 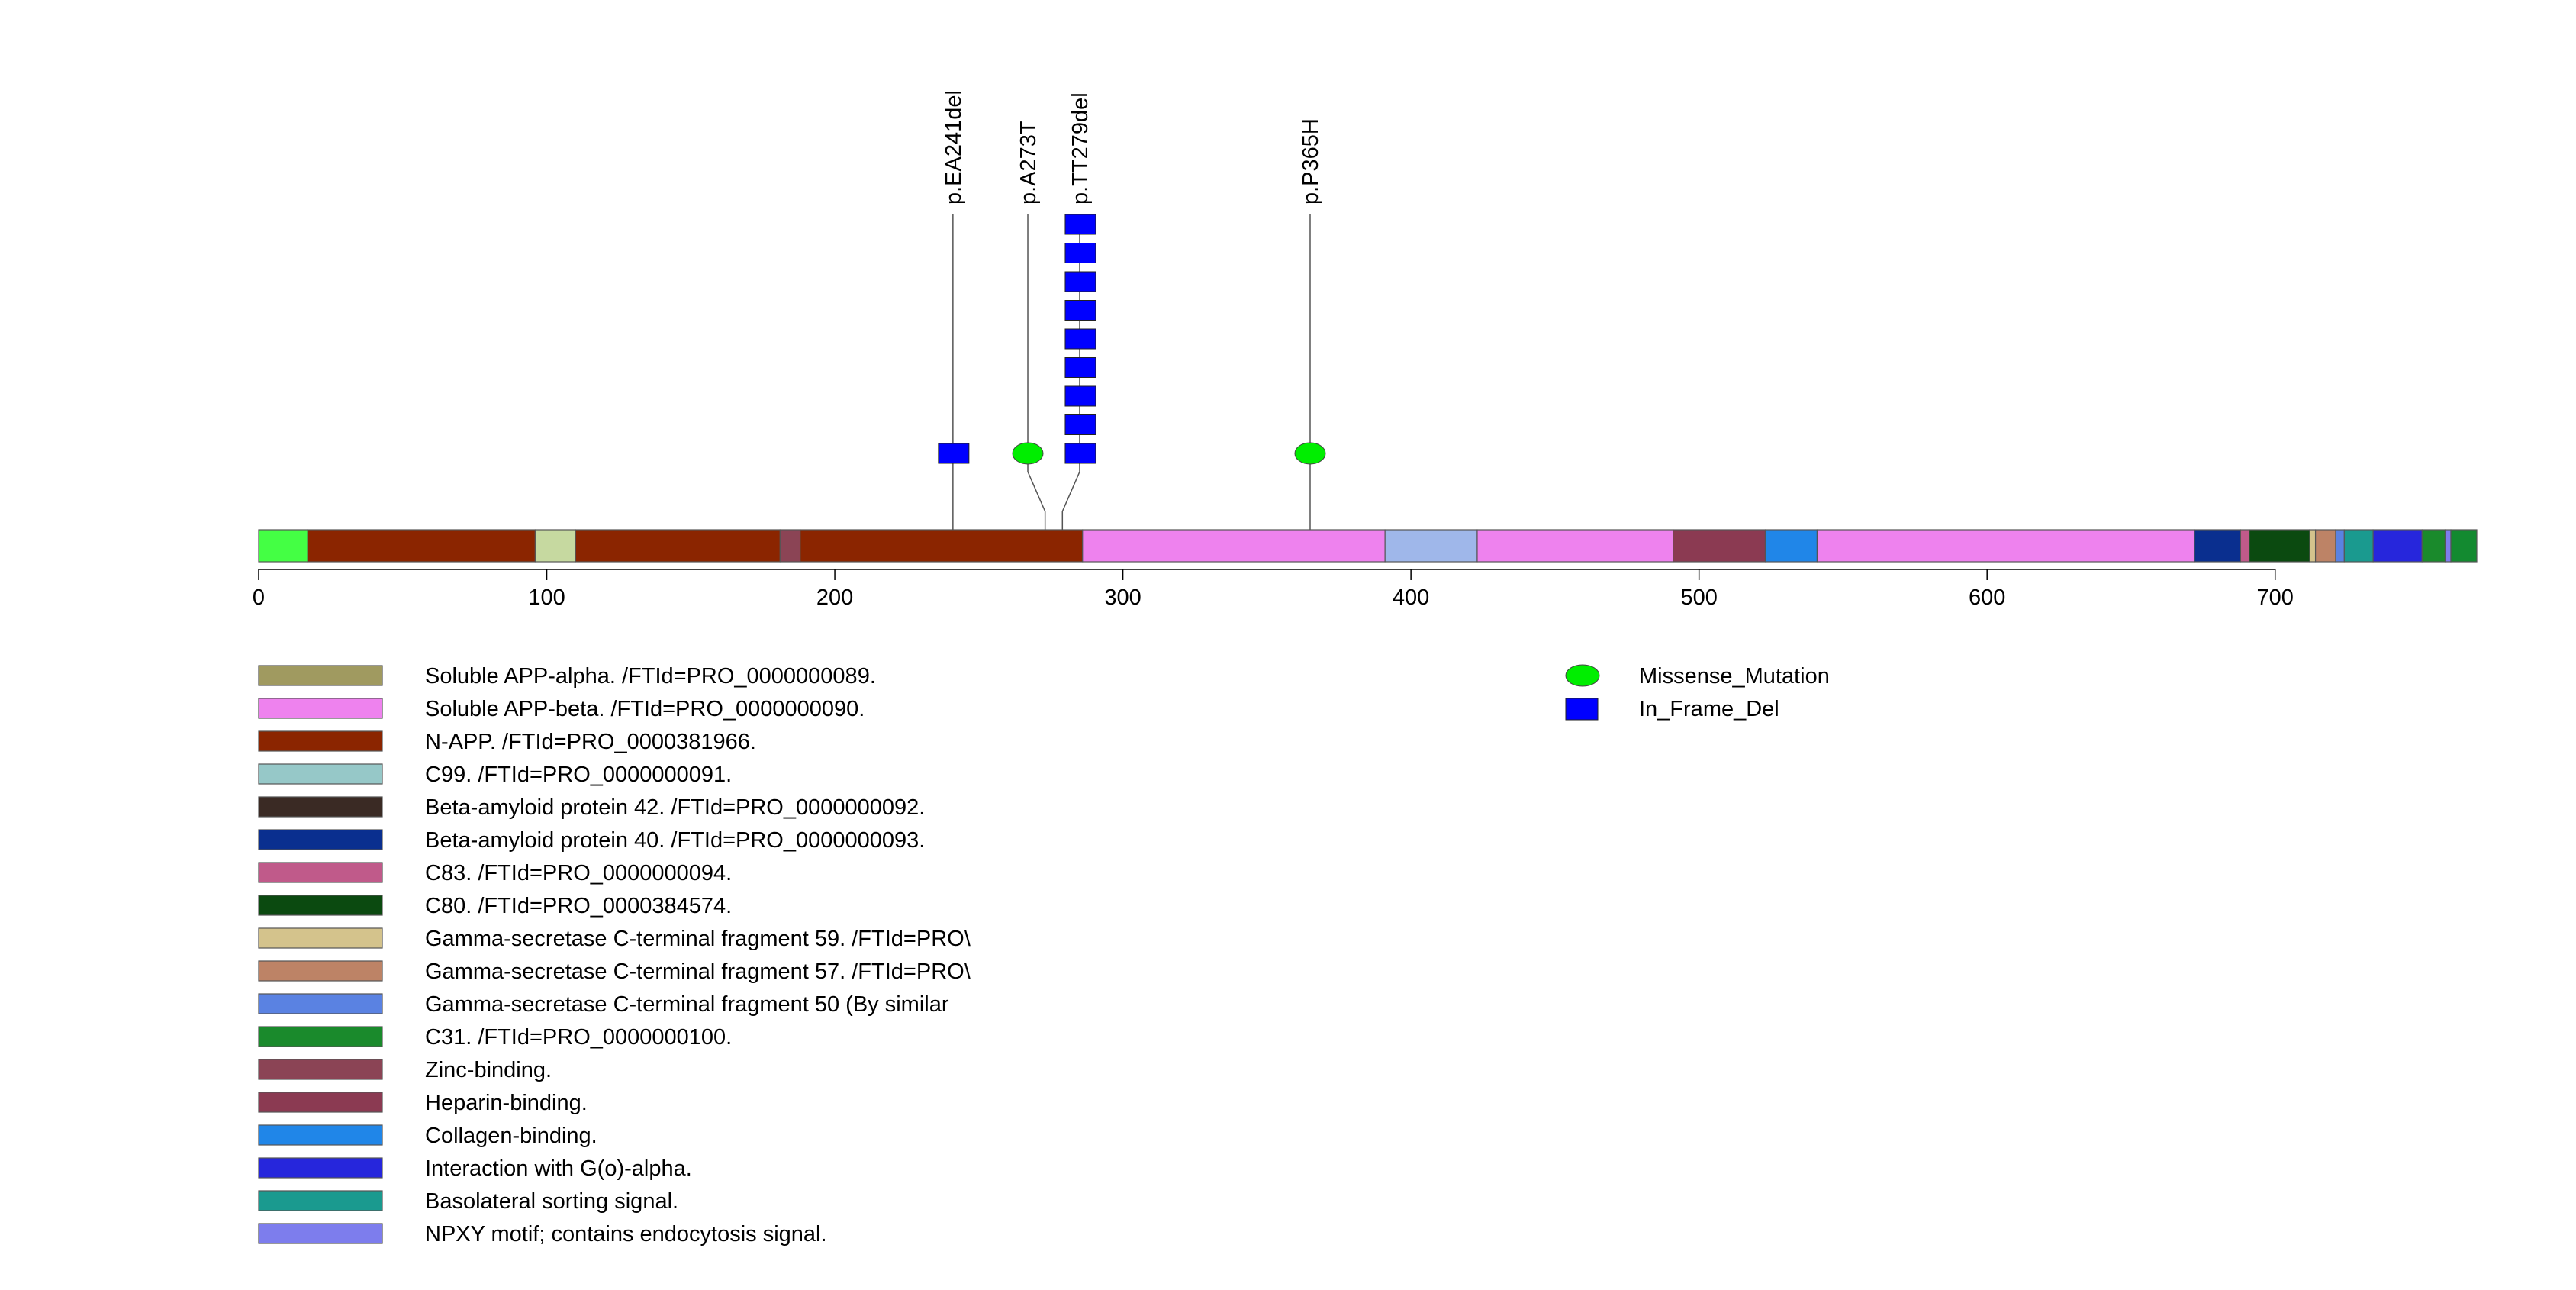 I want to click on x-tick-label: 0, so click(x=259, y=597).